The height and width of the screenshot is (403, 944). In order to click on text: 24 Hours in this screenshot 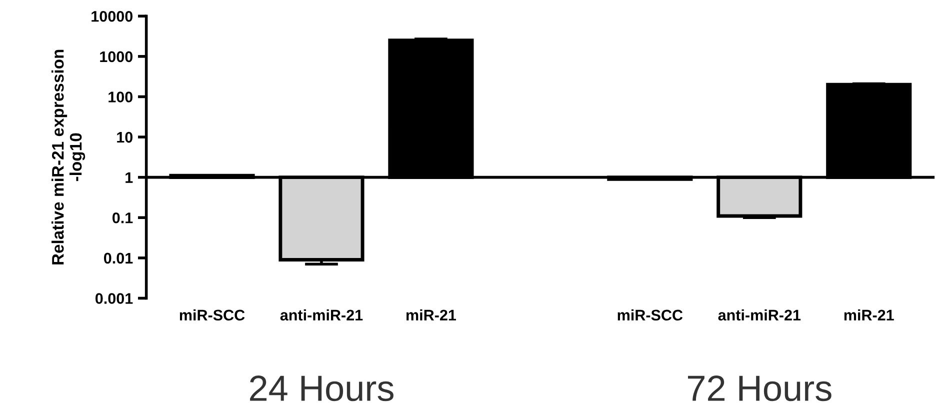, I will do `click(322, 389)`.